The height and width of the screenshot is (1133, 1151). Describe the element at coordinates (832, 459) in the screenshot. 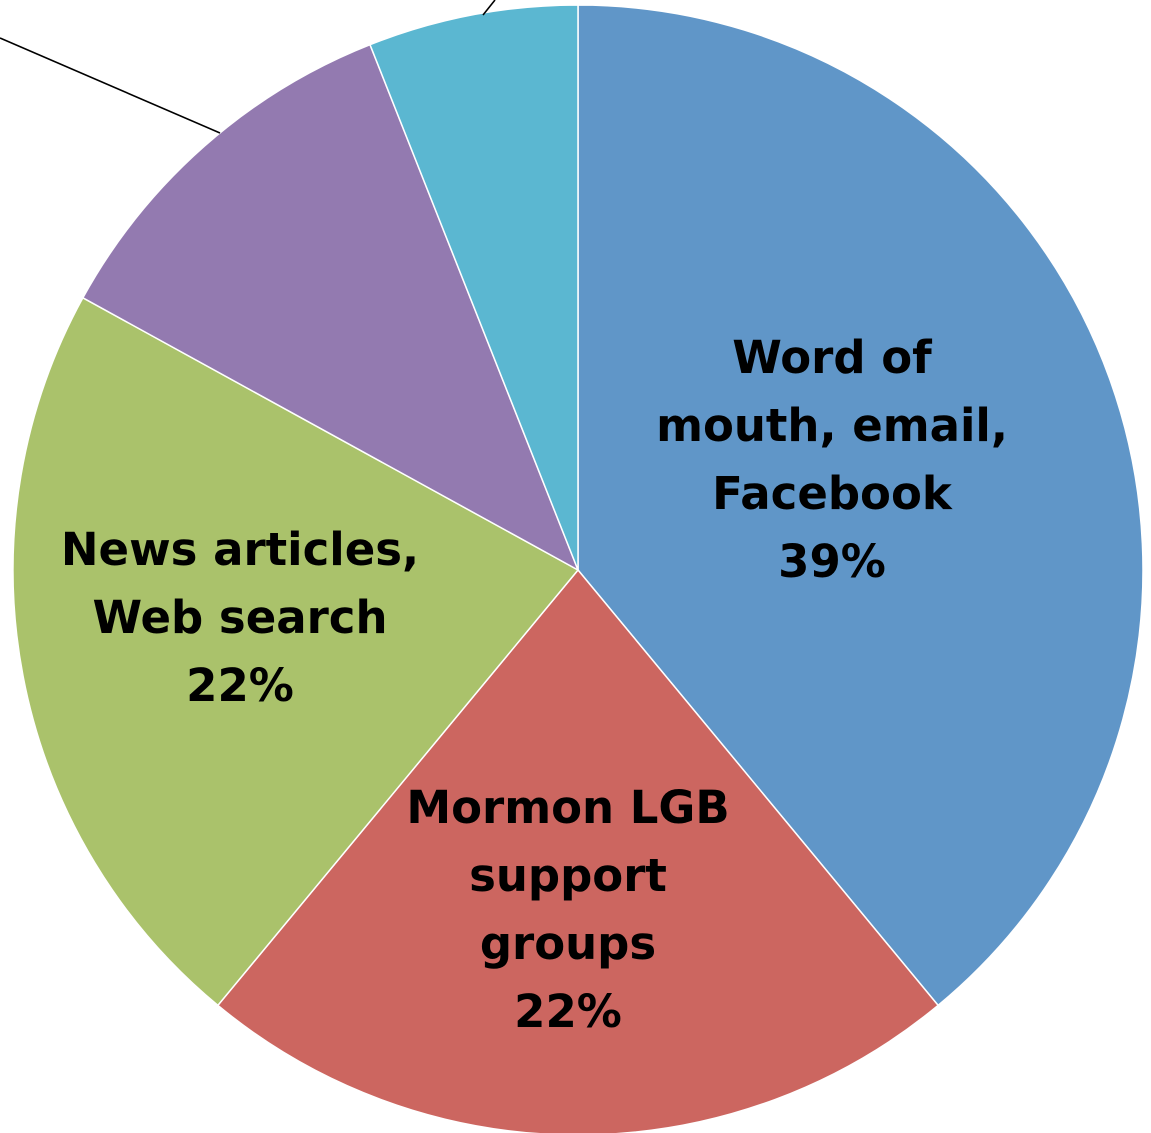

I see `slice-label-1: Word of mouth, email, Facebook 39%` at that location.